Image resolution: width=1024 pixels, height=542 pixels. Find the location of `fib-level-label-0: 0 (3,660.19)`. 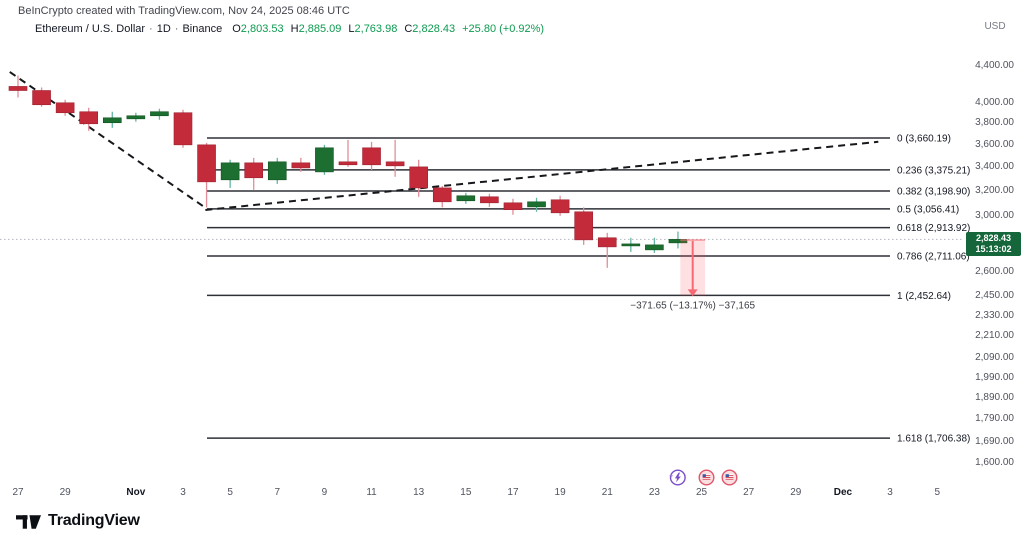

fib-level-label-0: 0 (3,660.19) is located at coordinates (924, 139).